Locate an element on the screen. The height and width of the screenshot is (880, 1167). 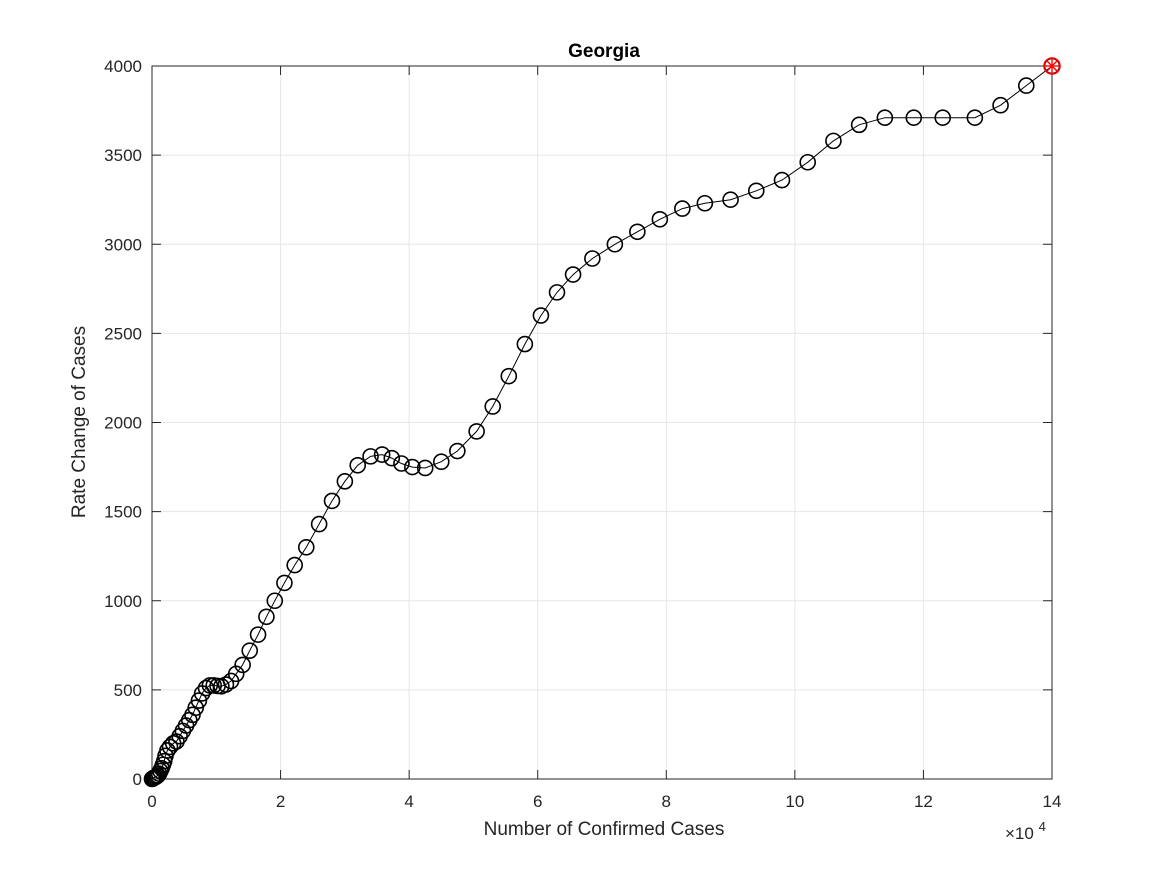
x-tick-label: 4 is located at coordinates (408, 801).